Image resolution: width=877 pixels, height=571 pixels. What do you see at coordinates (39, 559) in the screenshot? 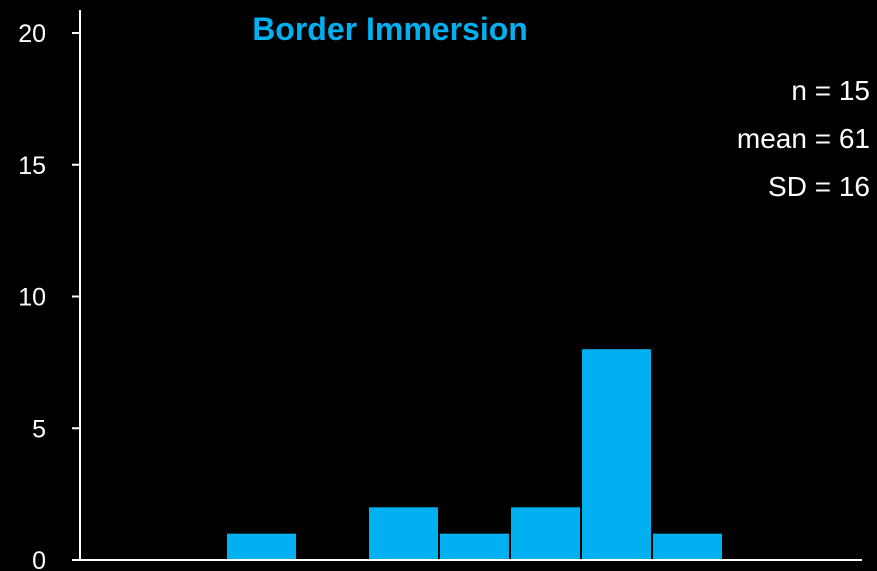
I see `y-tick-label: 0` at bounding box center [39, 559].